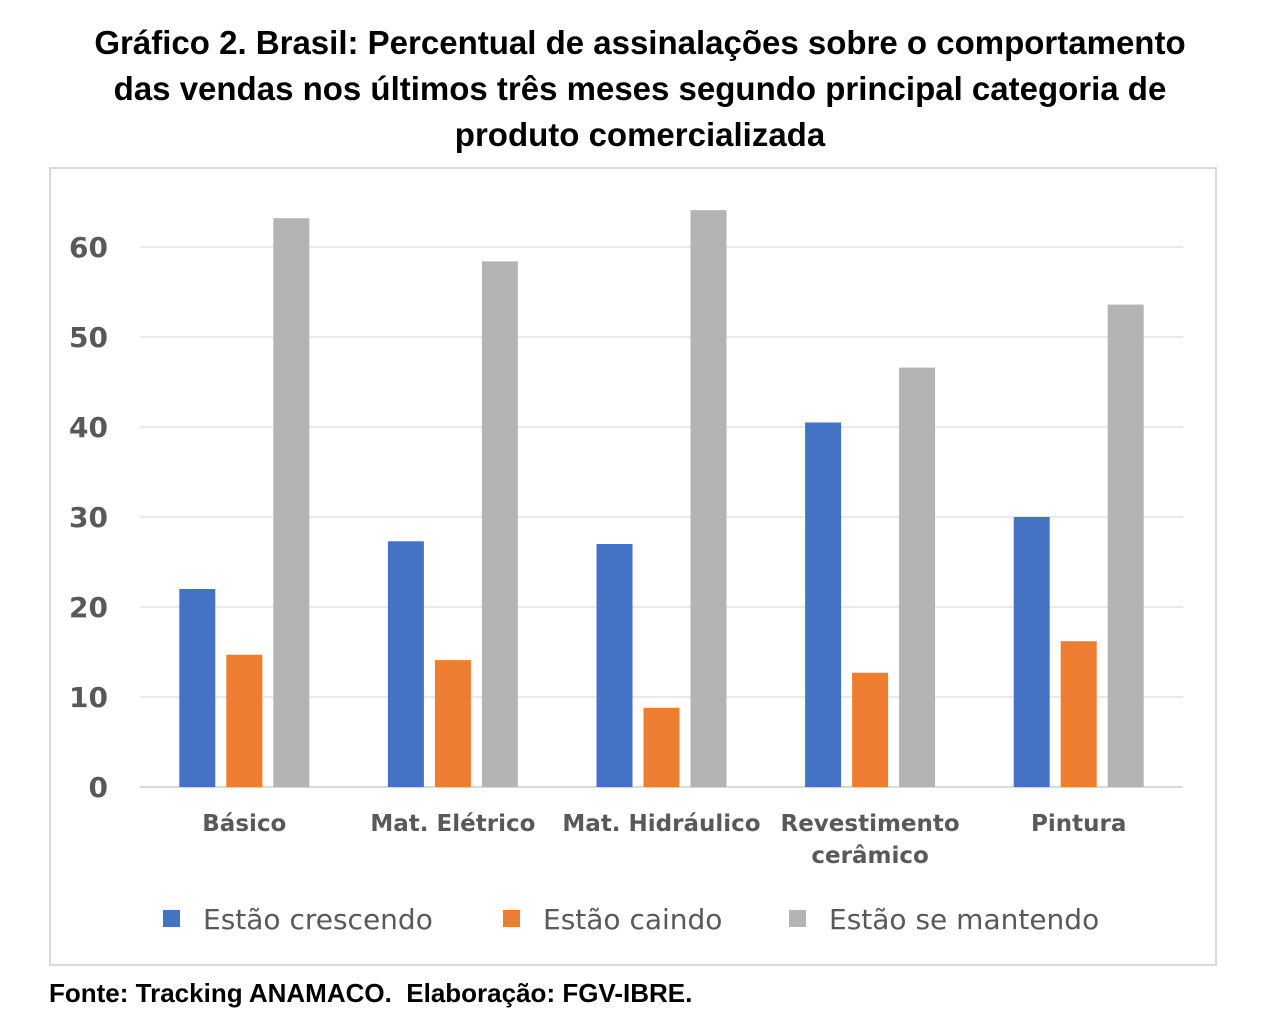  Describe the element at coordinates (88, 427) in the screenshot. I see `y-tick-label: 40` at that location.